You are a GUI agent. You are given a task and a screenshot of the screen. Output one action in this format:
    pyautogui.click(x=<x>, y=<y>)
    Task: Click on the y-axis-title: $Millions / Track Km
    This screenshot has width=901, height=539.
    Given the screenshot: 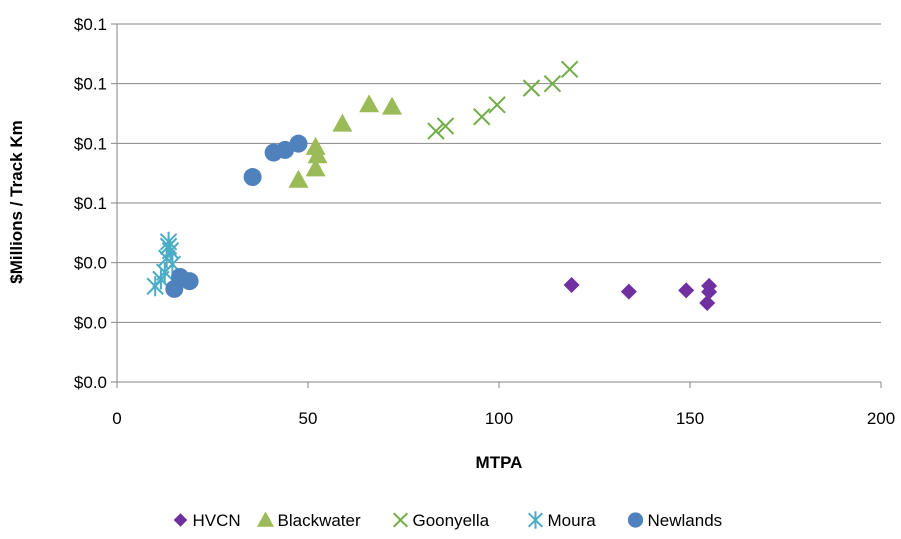 What is the action you would take?
    pyautogui.click(x=16, y=201)
    